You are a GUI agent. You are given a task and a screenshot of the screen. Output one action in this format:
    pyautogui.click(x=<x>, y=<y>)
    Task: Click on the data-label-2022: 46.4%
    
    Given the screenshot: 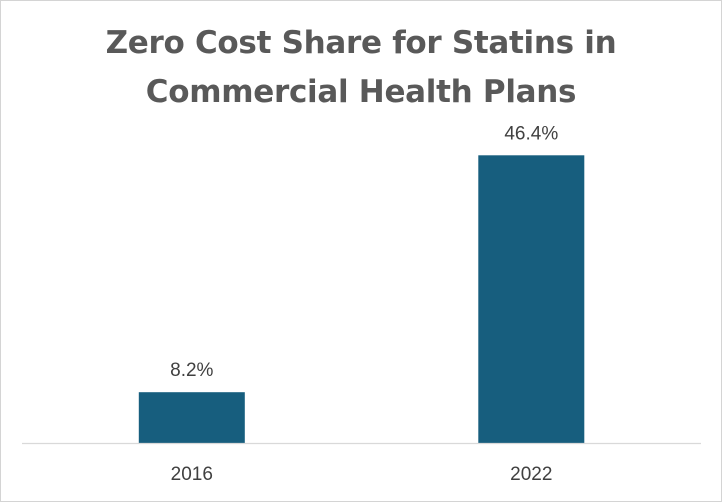 What is the action you would take?
    pyautogui.click(x=531, y=133)
    